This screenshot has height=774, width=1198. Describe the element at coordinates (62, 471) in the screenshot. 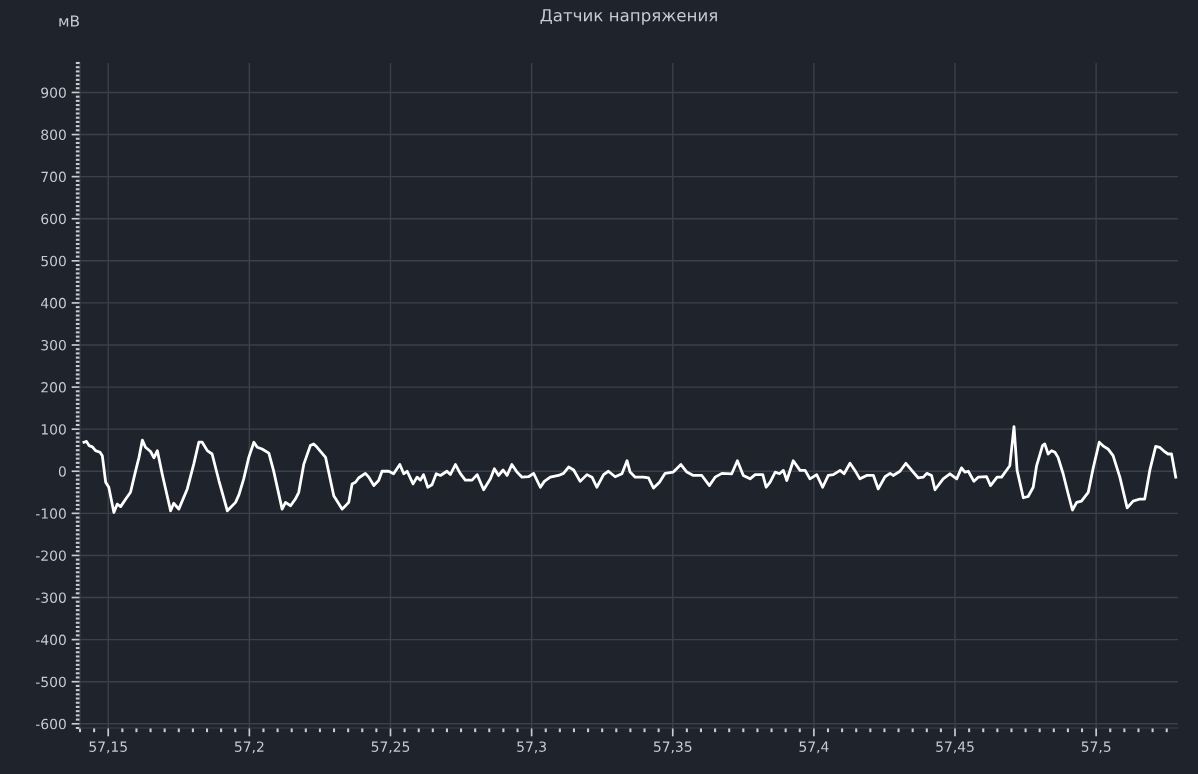

I see `y-tick-label: 0` at that location.